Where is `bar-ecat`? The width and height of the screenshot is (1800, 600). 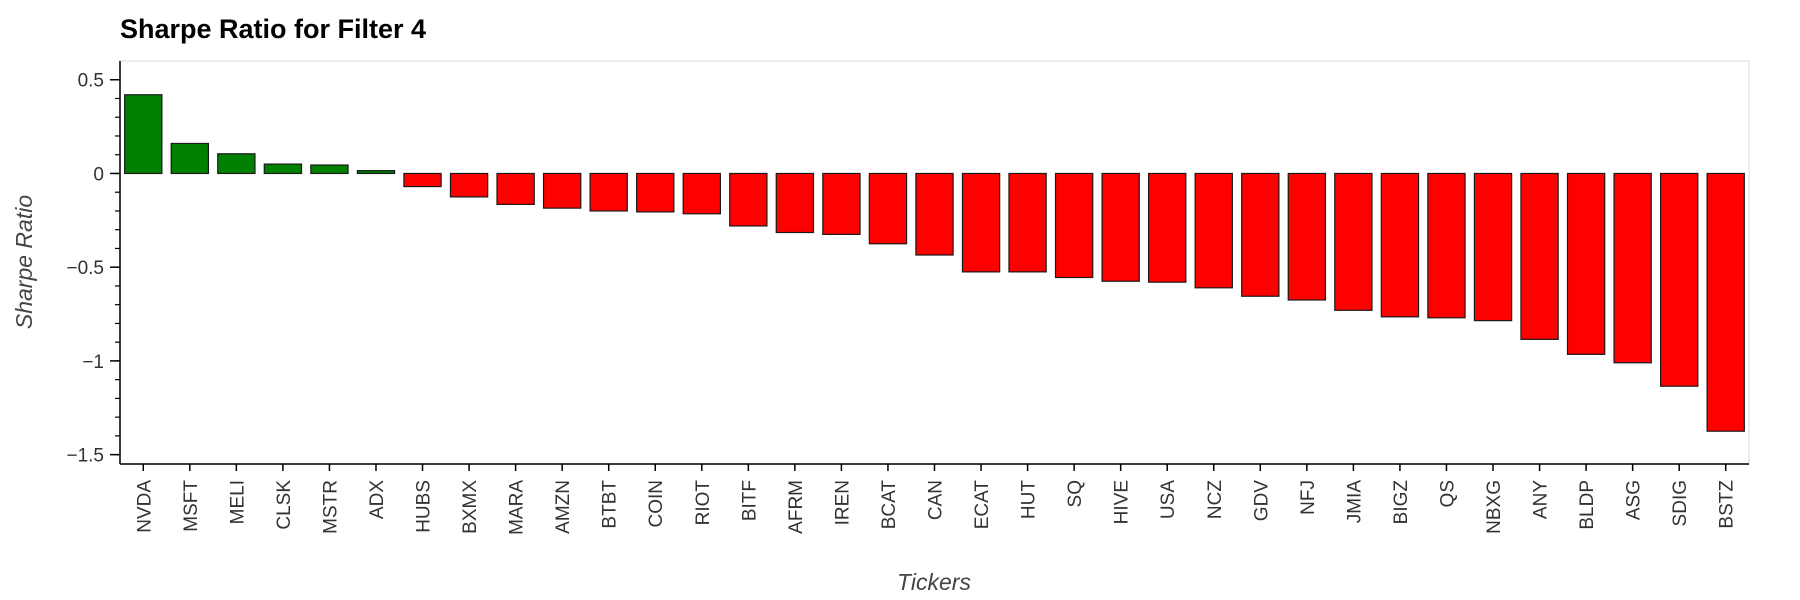
bar-ecat is located at coordinates (981, 222).